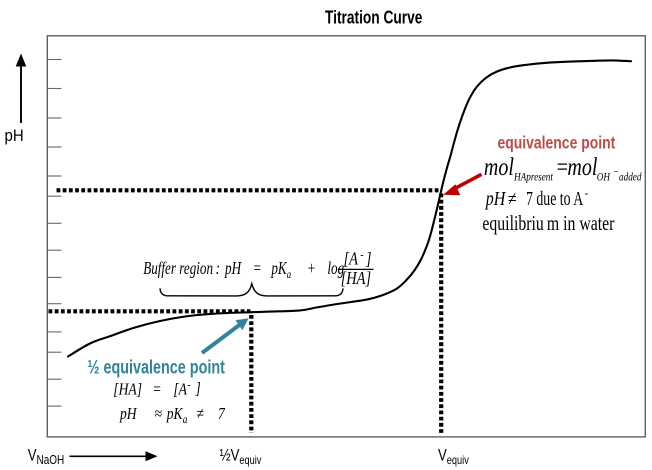 The height and width of the screenshot is (470, 652). What do you see at coordinates (157, 367) in the screenshot?
I see `svg-text: ½ equivalence point` at bounding box center [157, 367].